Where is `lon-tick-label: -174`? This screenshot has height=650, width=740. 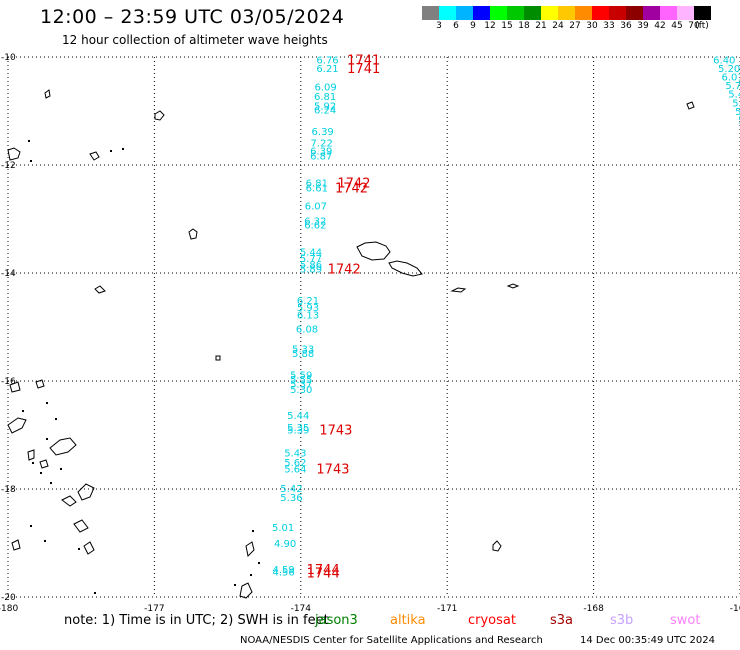
lon-tick-label: -174 is located at coordinates (301, 609).